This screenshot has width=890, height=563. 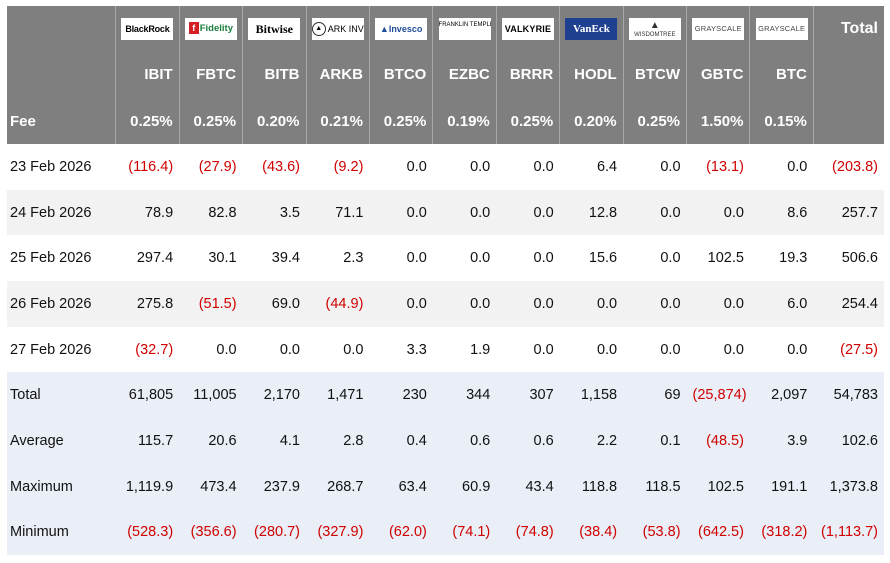 I want to click on blackrock-logo-icon: BlackRock, so click(x=147, y=28).